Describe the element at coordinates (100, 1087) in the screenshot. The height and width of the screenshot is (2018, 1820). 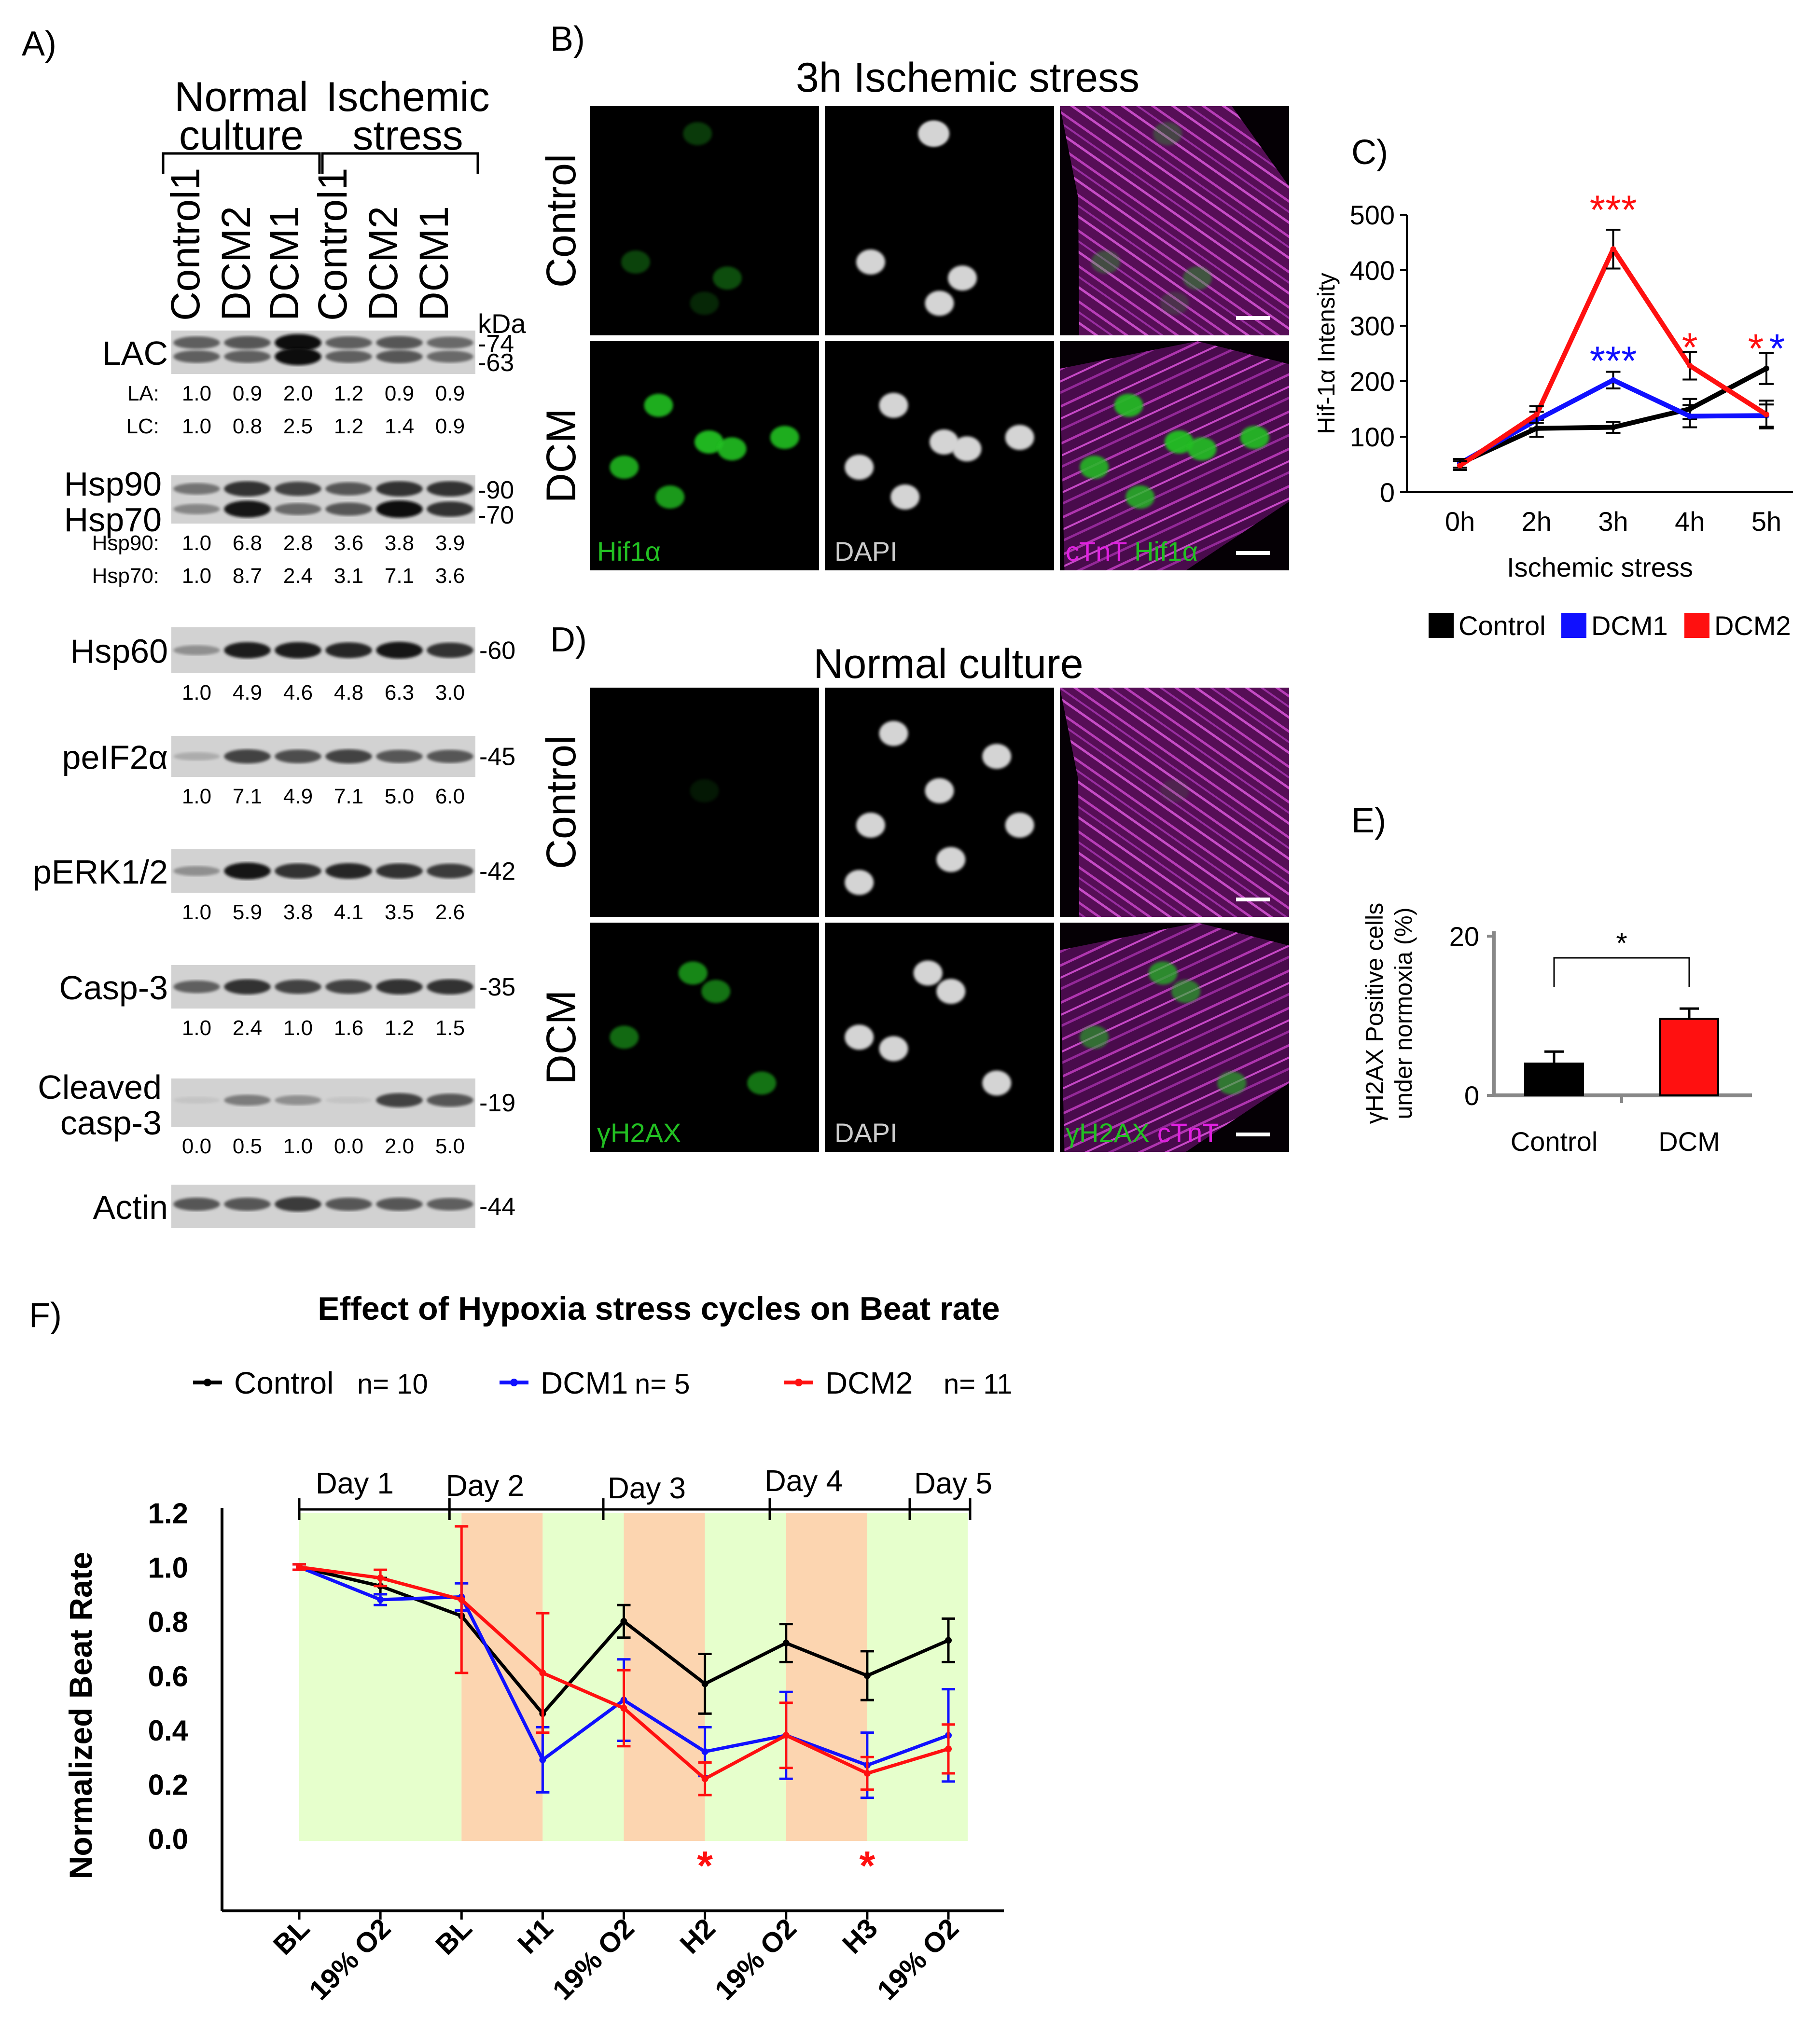
I see `protein-label: Cleaved` at that location.